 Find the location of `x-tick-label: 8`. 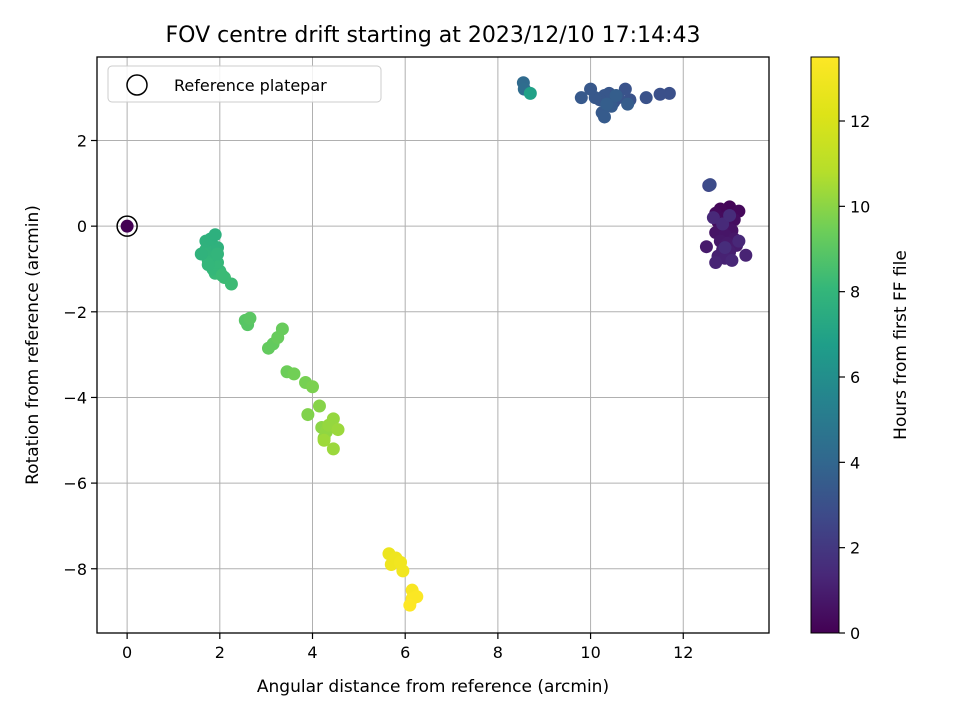

x-tick-label: 8 is located at coordinates (498, 652).